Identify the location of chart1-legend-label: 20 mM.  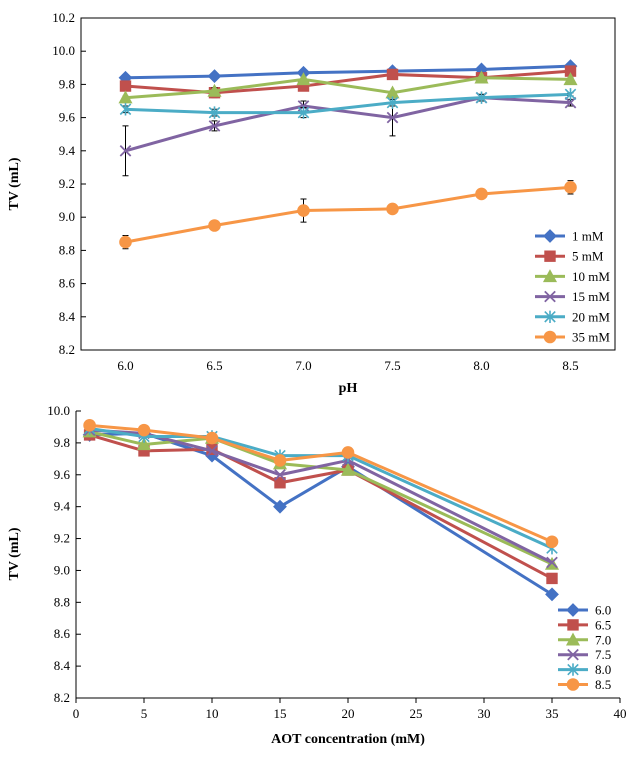
(591, 316).